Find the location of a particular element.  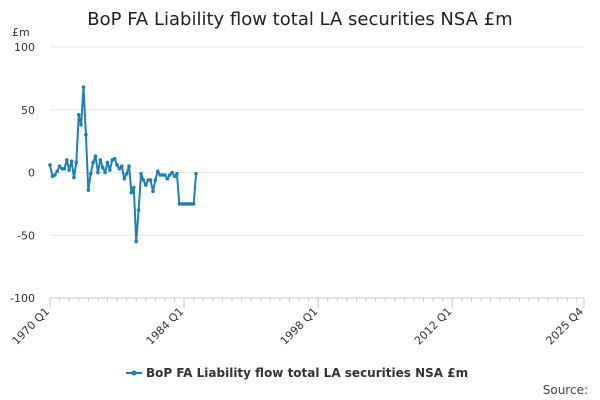

x-tick-label: 2012 Q1 is located at coordinates (433, 326).